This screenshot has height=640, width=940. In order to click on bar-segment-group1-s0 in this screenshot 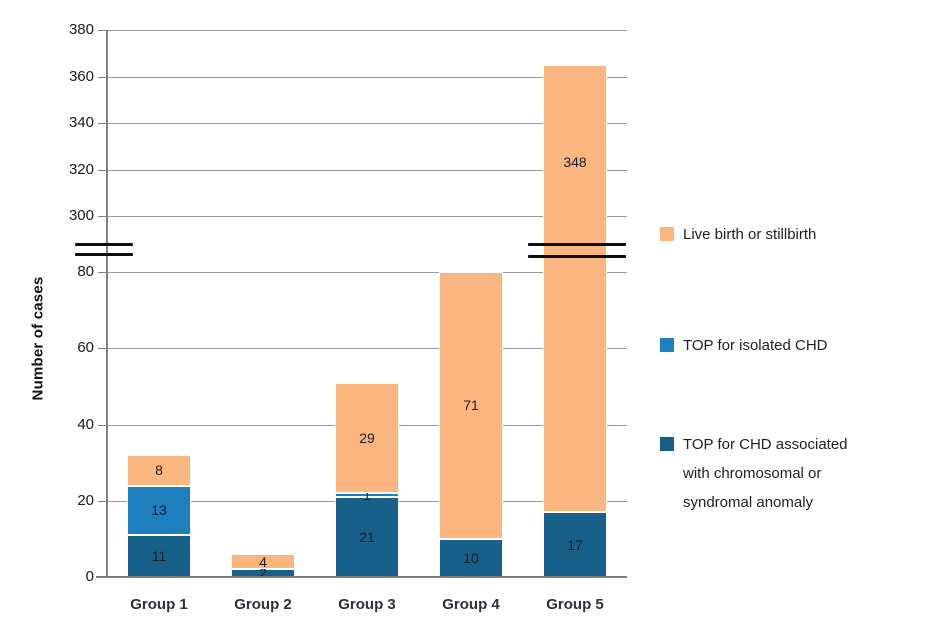, I will do `click(159, 556)`.